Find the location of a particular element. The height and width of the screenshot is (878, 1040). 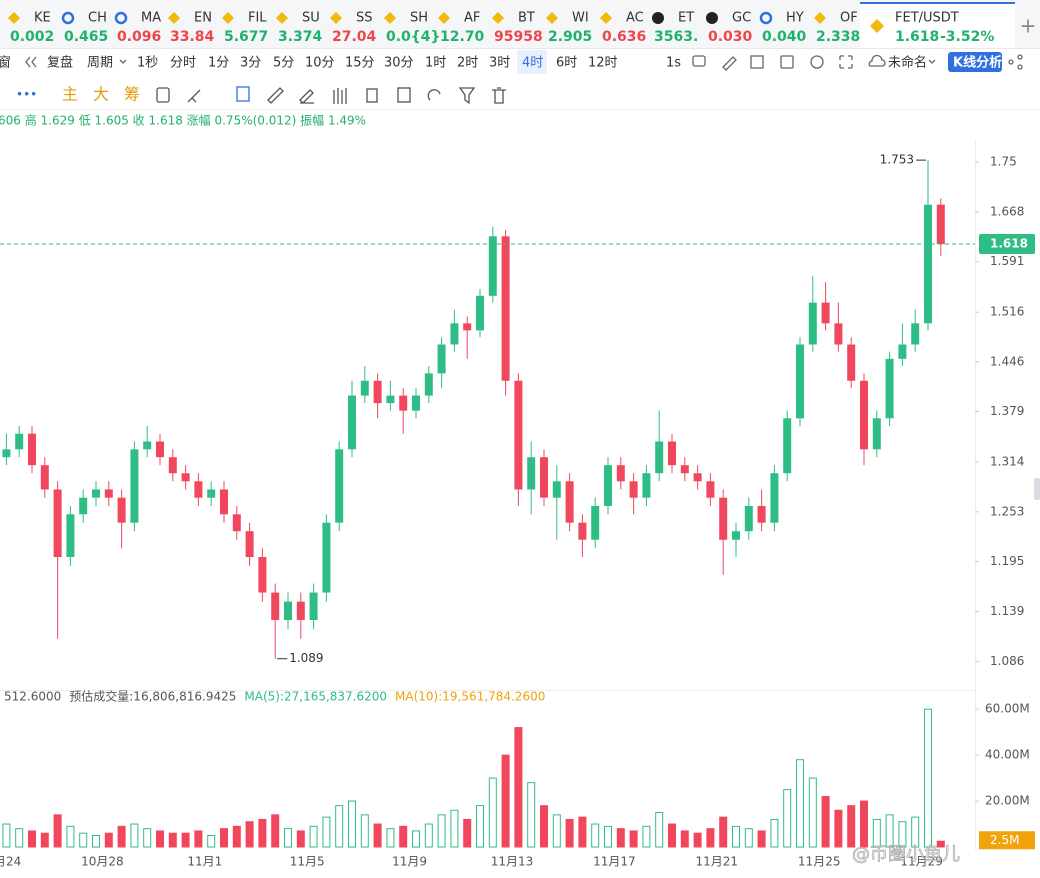

tab-price: 5.677 is located at coordinates (246, 37).